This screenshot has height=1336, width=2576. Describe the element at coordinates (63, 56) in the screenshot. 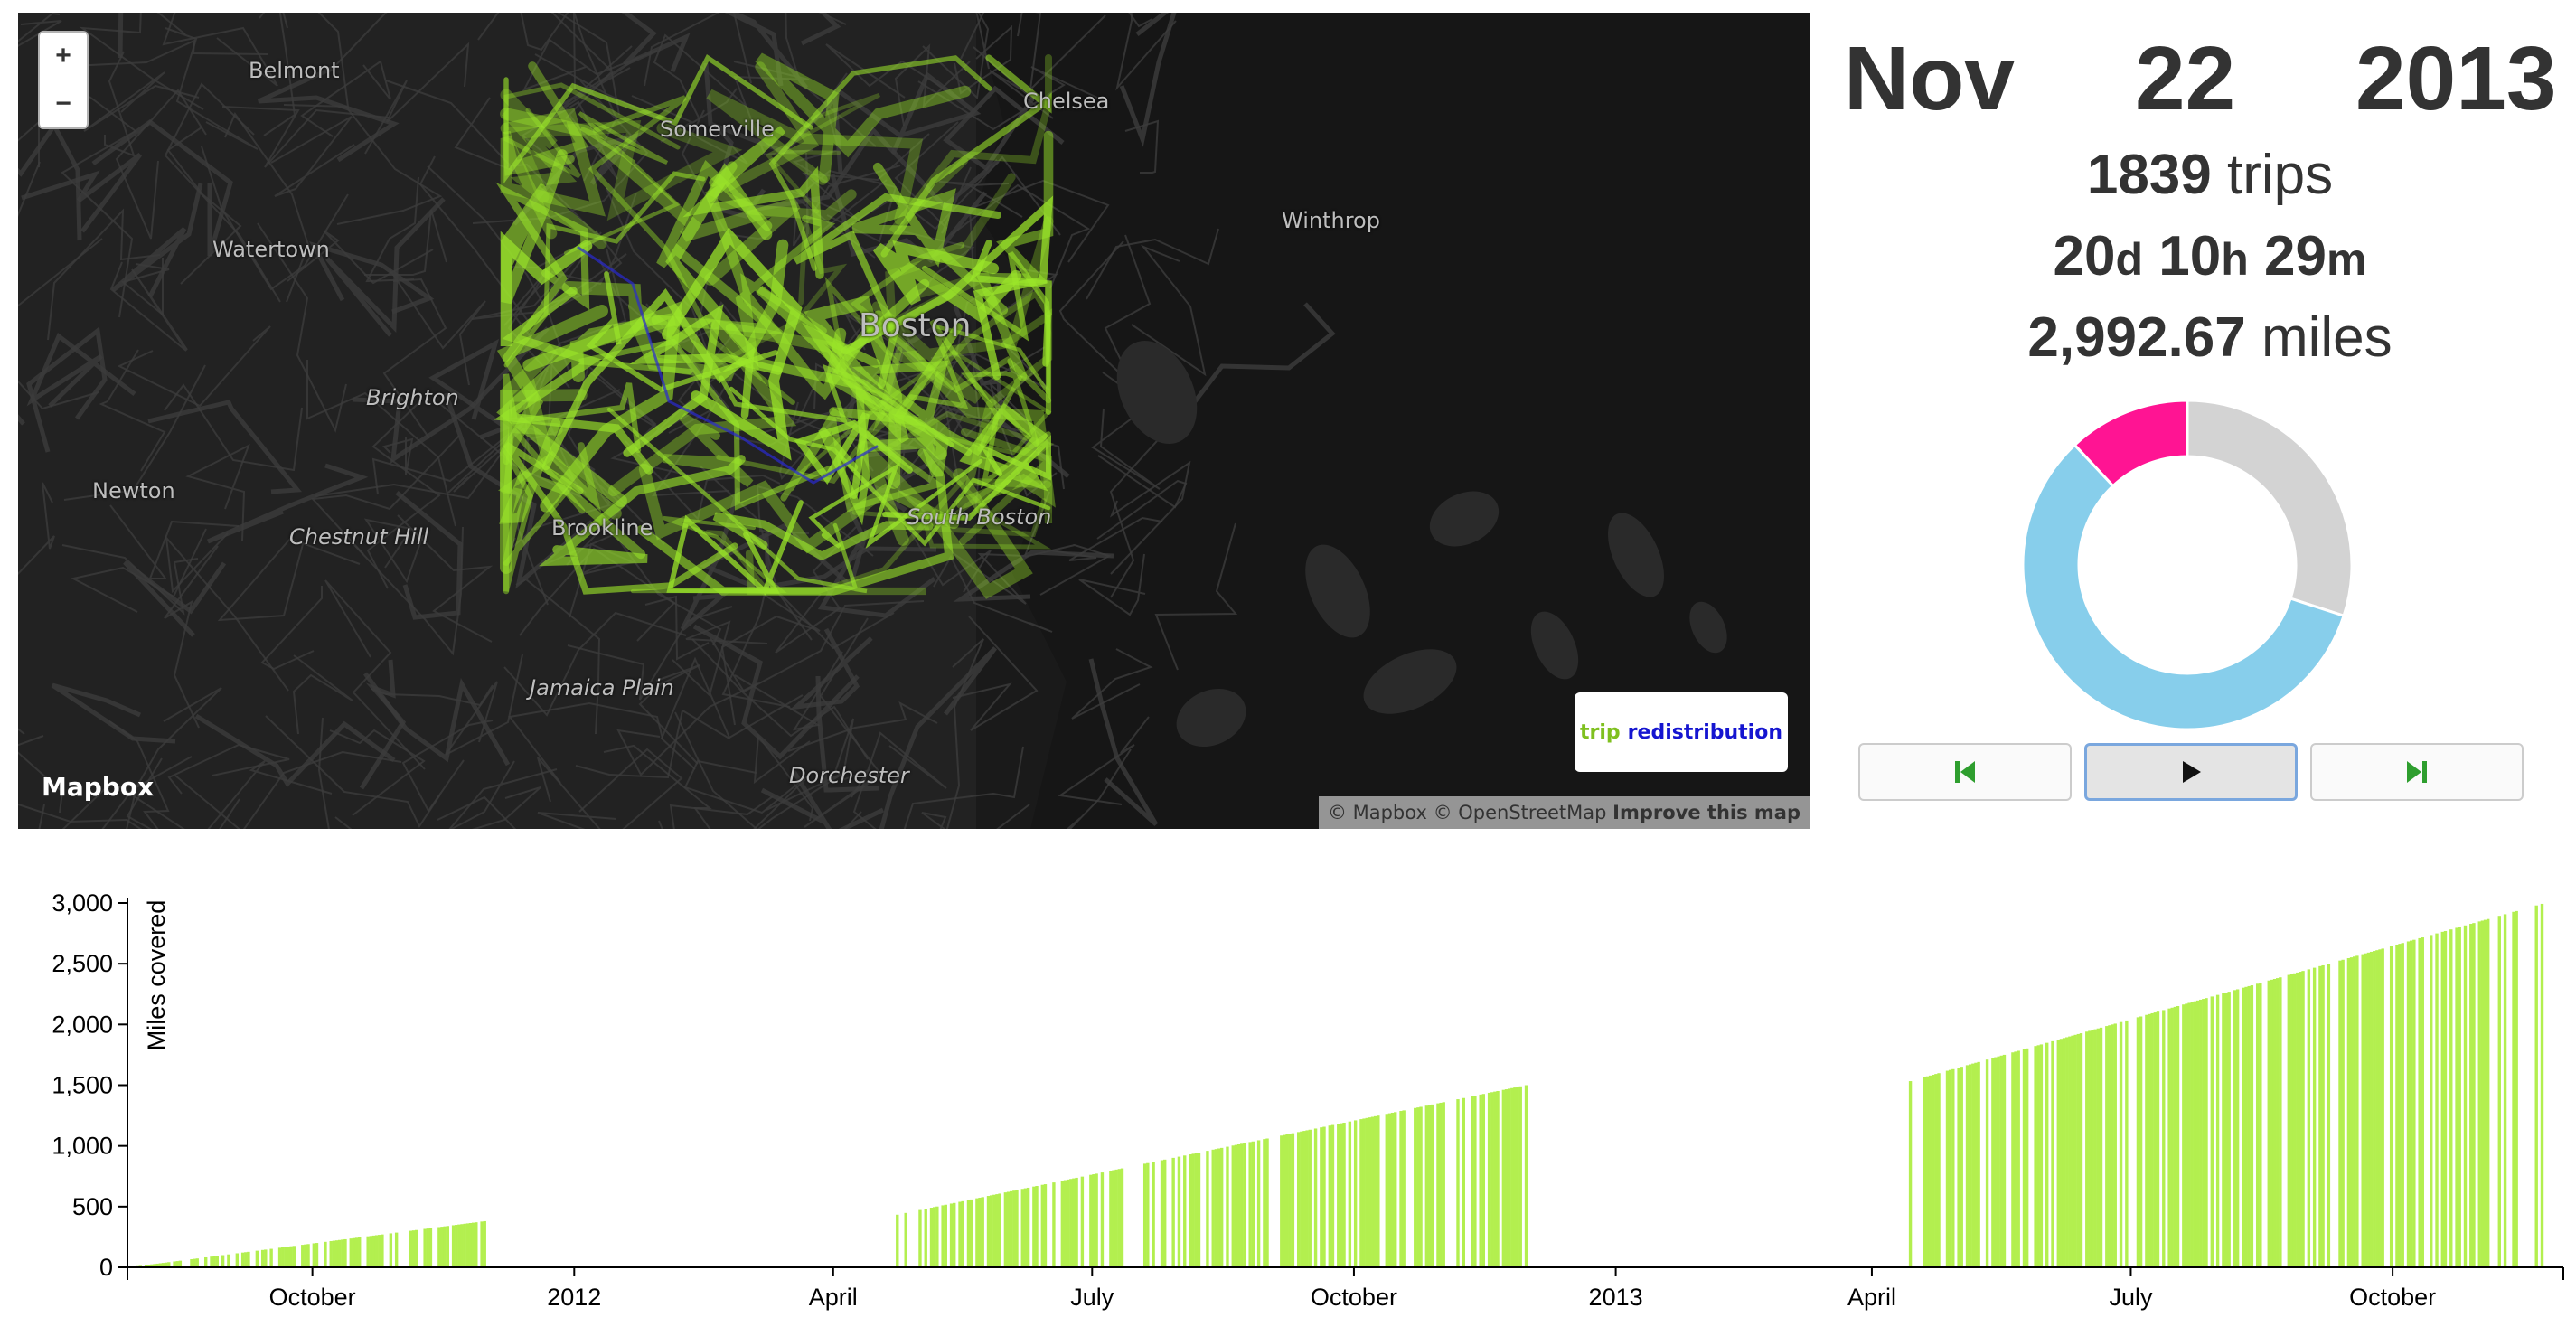

I see `zoom-in-button: +` at that location.